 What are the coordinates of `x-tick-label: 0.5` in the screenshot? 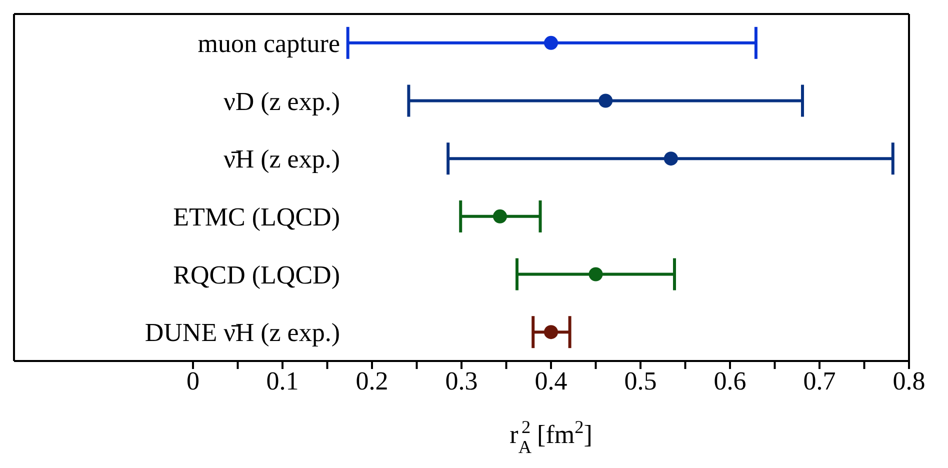 It's located at (640, 381).